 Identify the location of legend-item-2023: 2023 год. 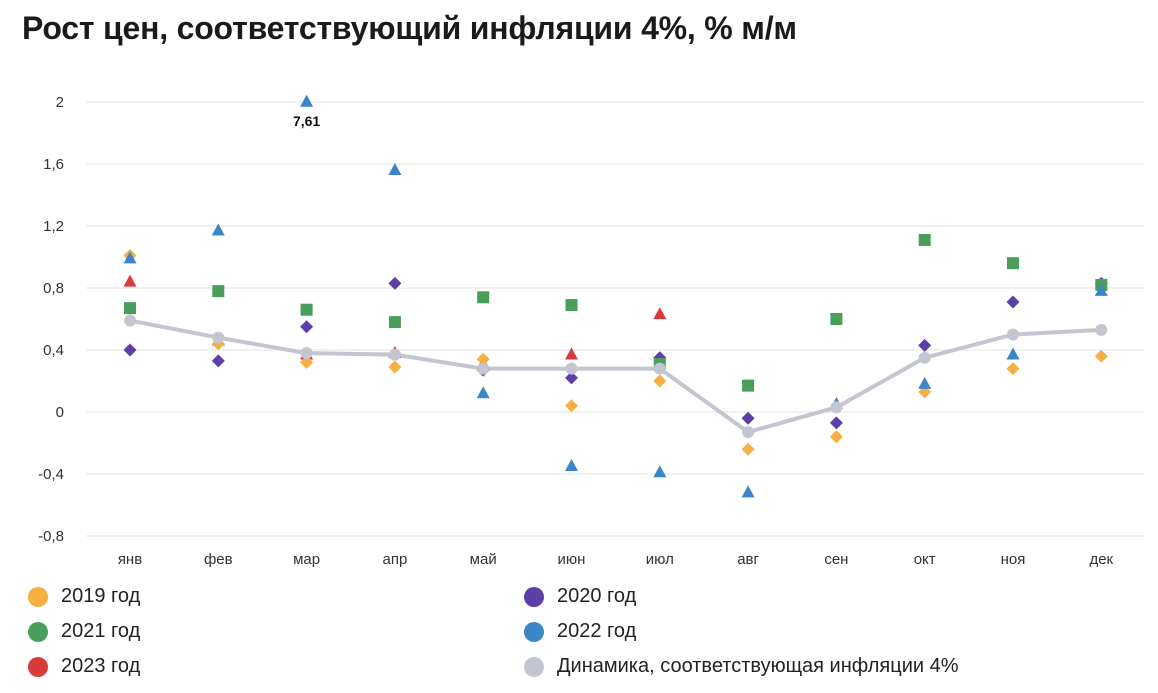
(84, 666).